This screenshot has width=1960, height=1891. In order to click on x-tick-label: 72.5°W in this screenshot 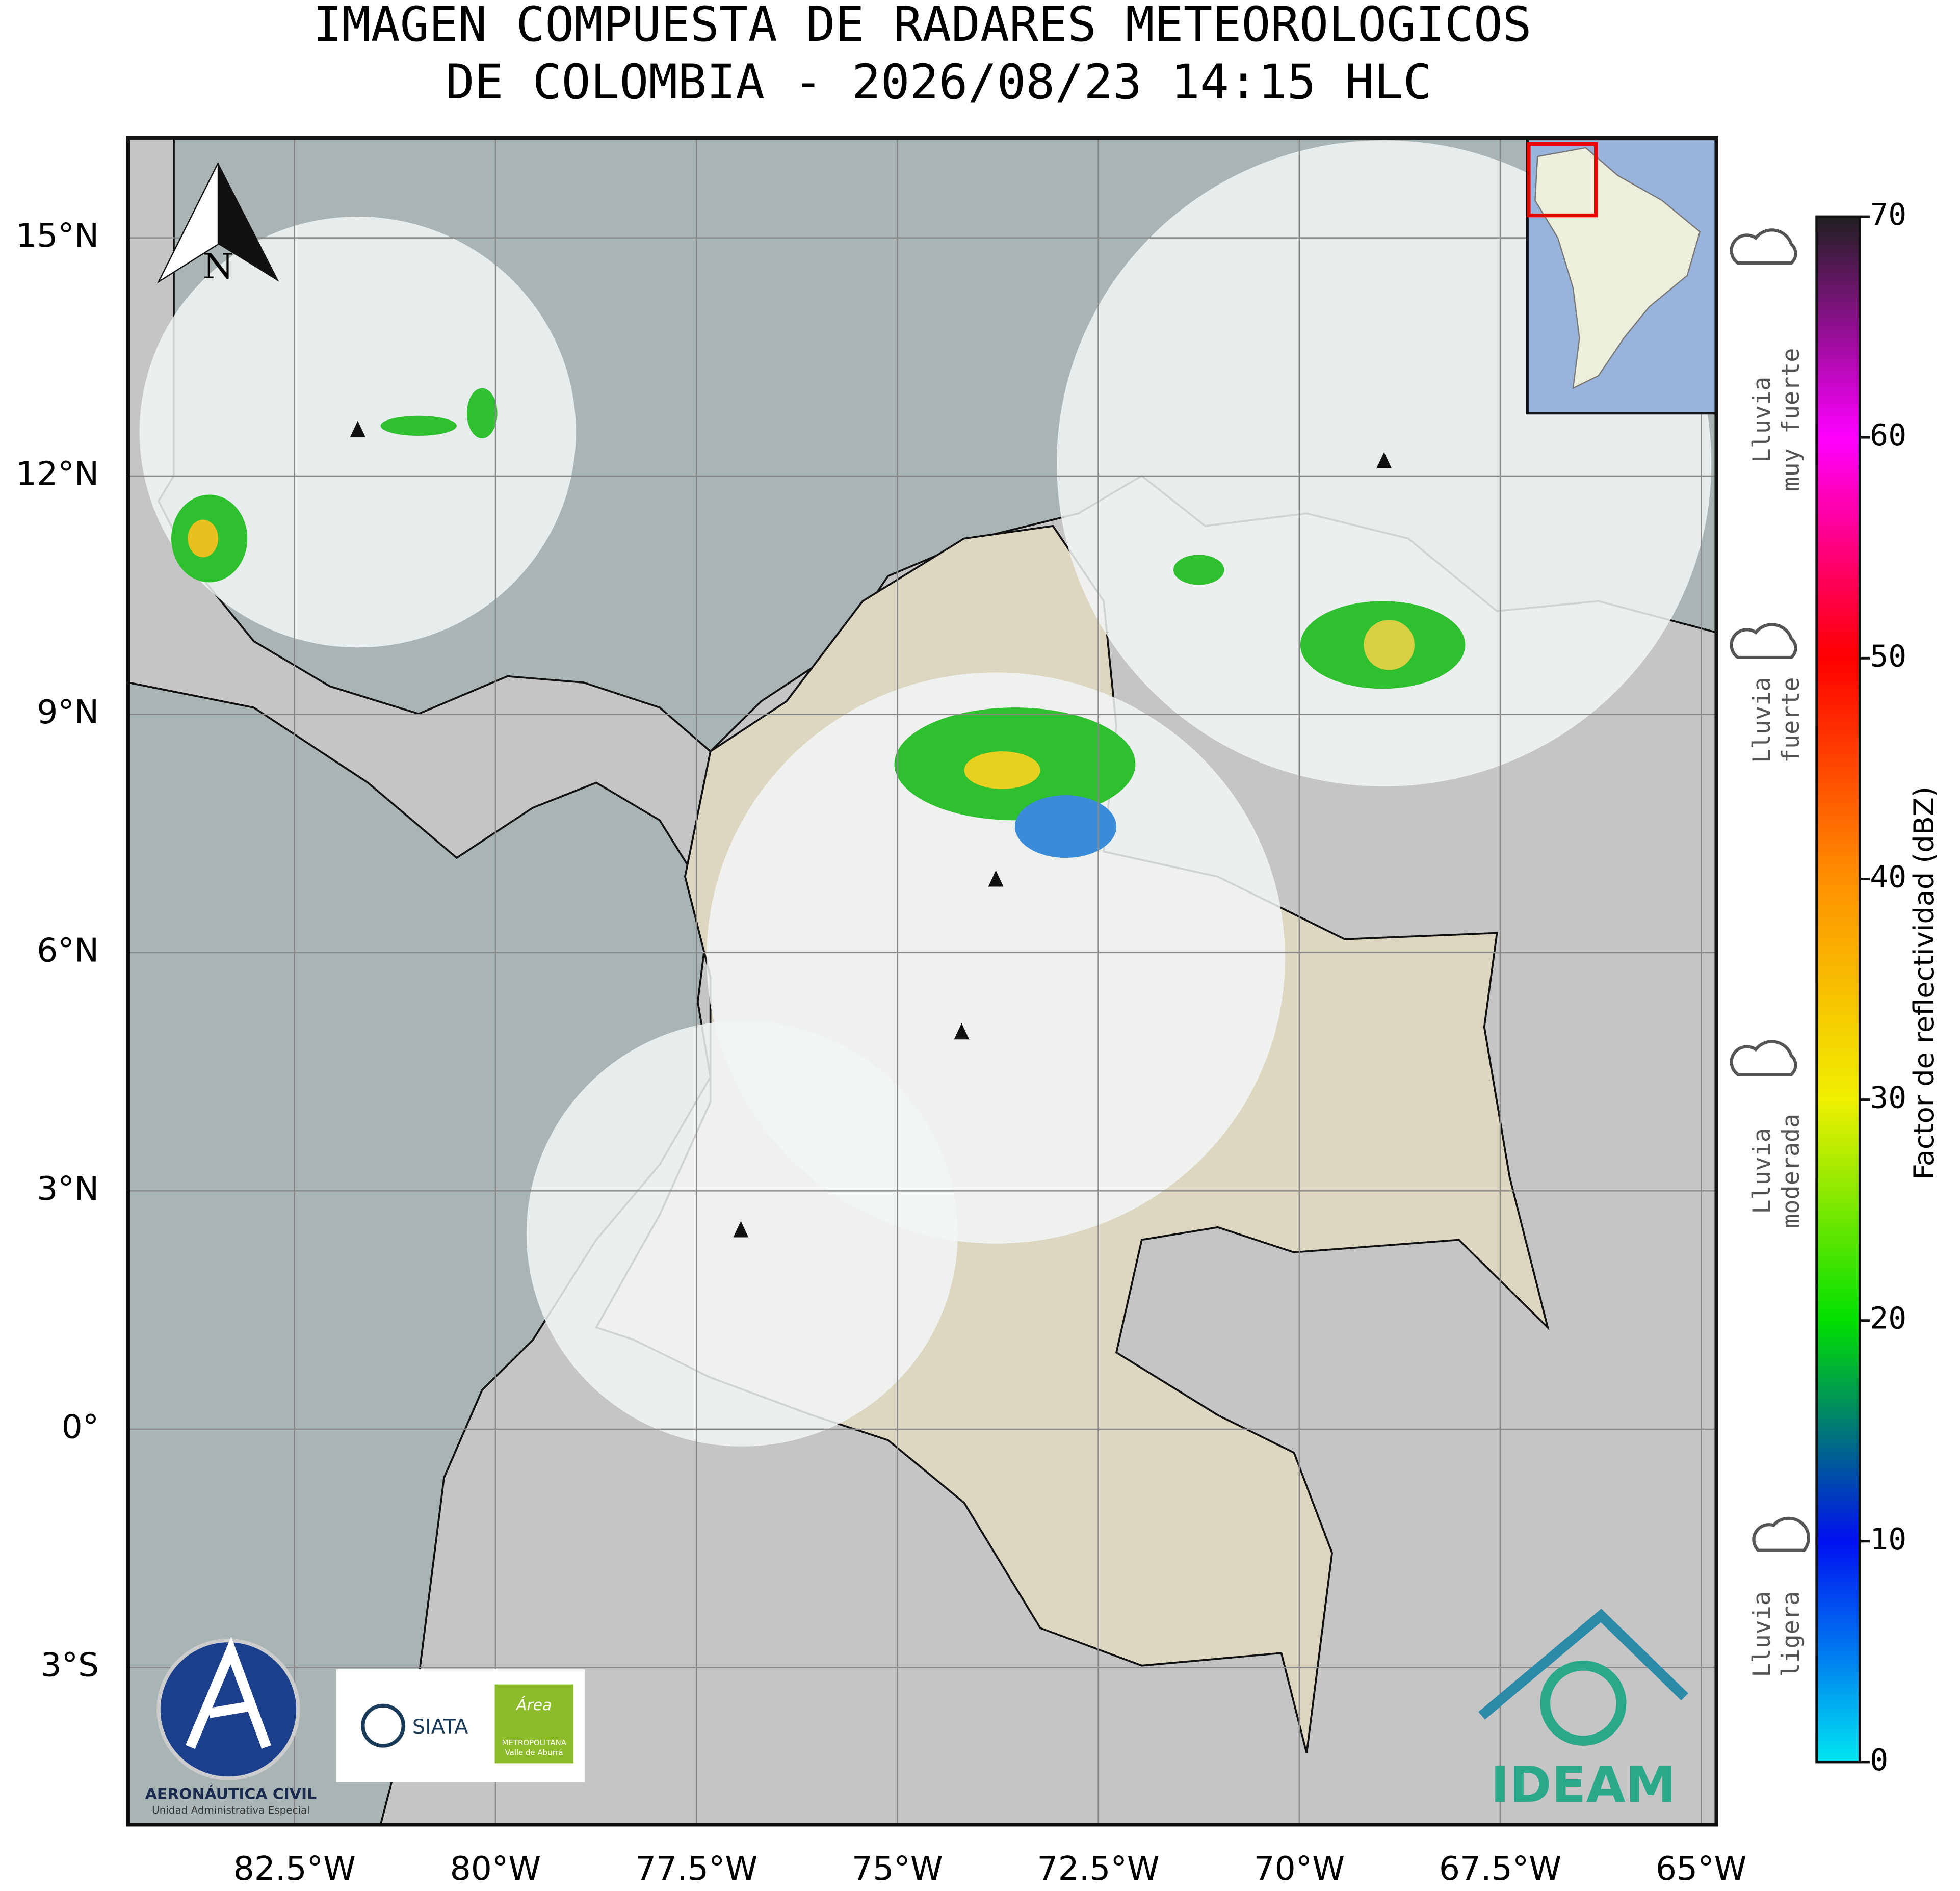, I will do `click(1098, 1869)`.